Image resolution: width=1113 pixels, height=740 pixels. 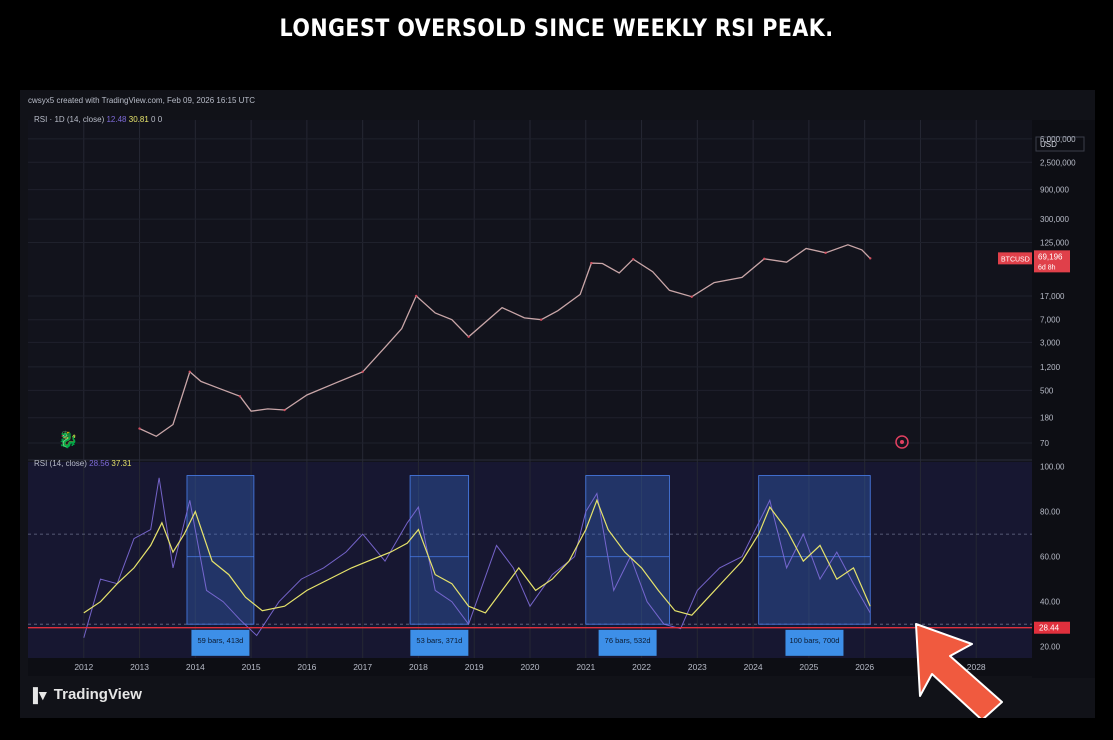 I want to click on target-icon, so click(x=902, y=442).